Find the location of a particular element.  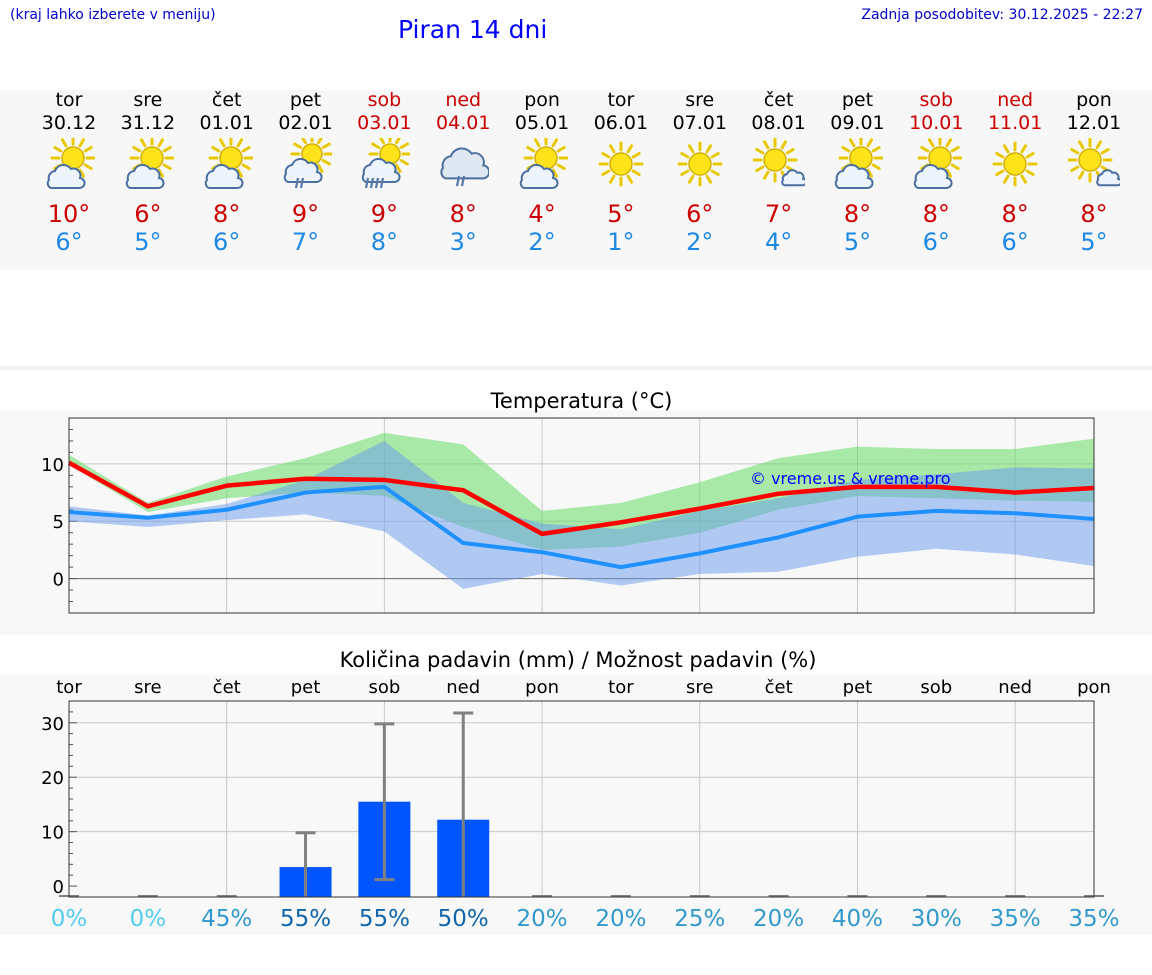

day-forecast-5: ned 04.01 8° 3° is located at coordinates (463, 172).